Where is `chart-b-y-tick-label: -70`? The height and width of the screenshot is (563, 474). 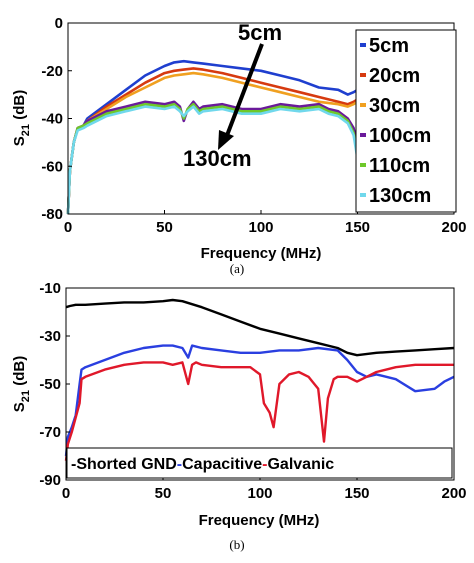
chart-b-y-tick-label: -70 is located at coordinates (50, 432).